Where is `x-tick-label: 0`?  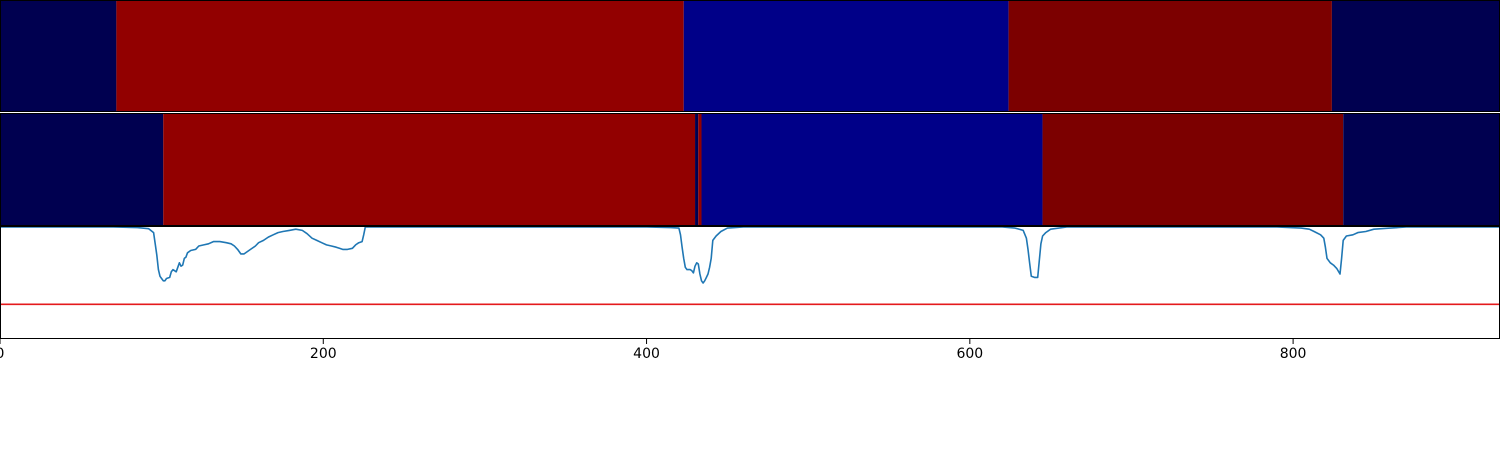 x-tick-label: 0 is located at coordinates (2, 354).